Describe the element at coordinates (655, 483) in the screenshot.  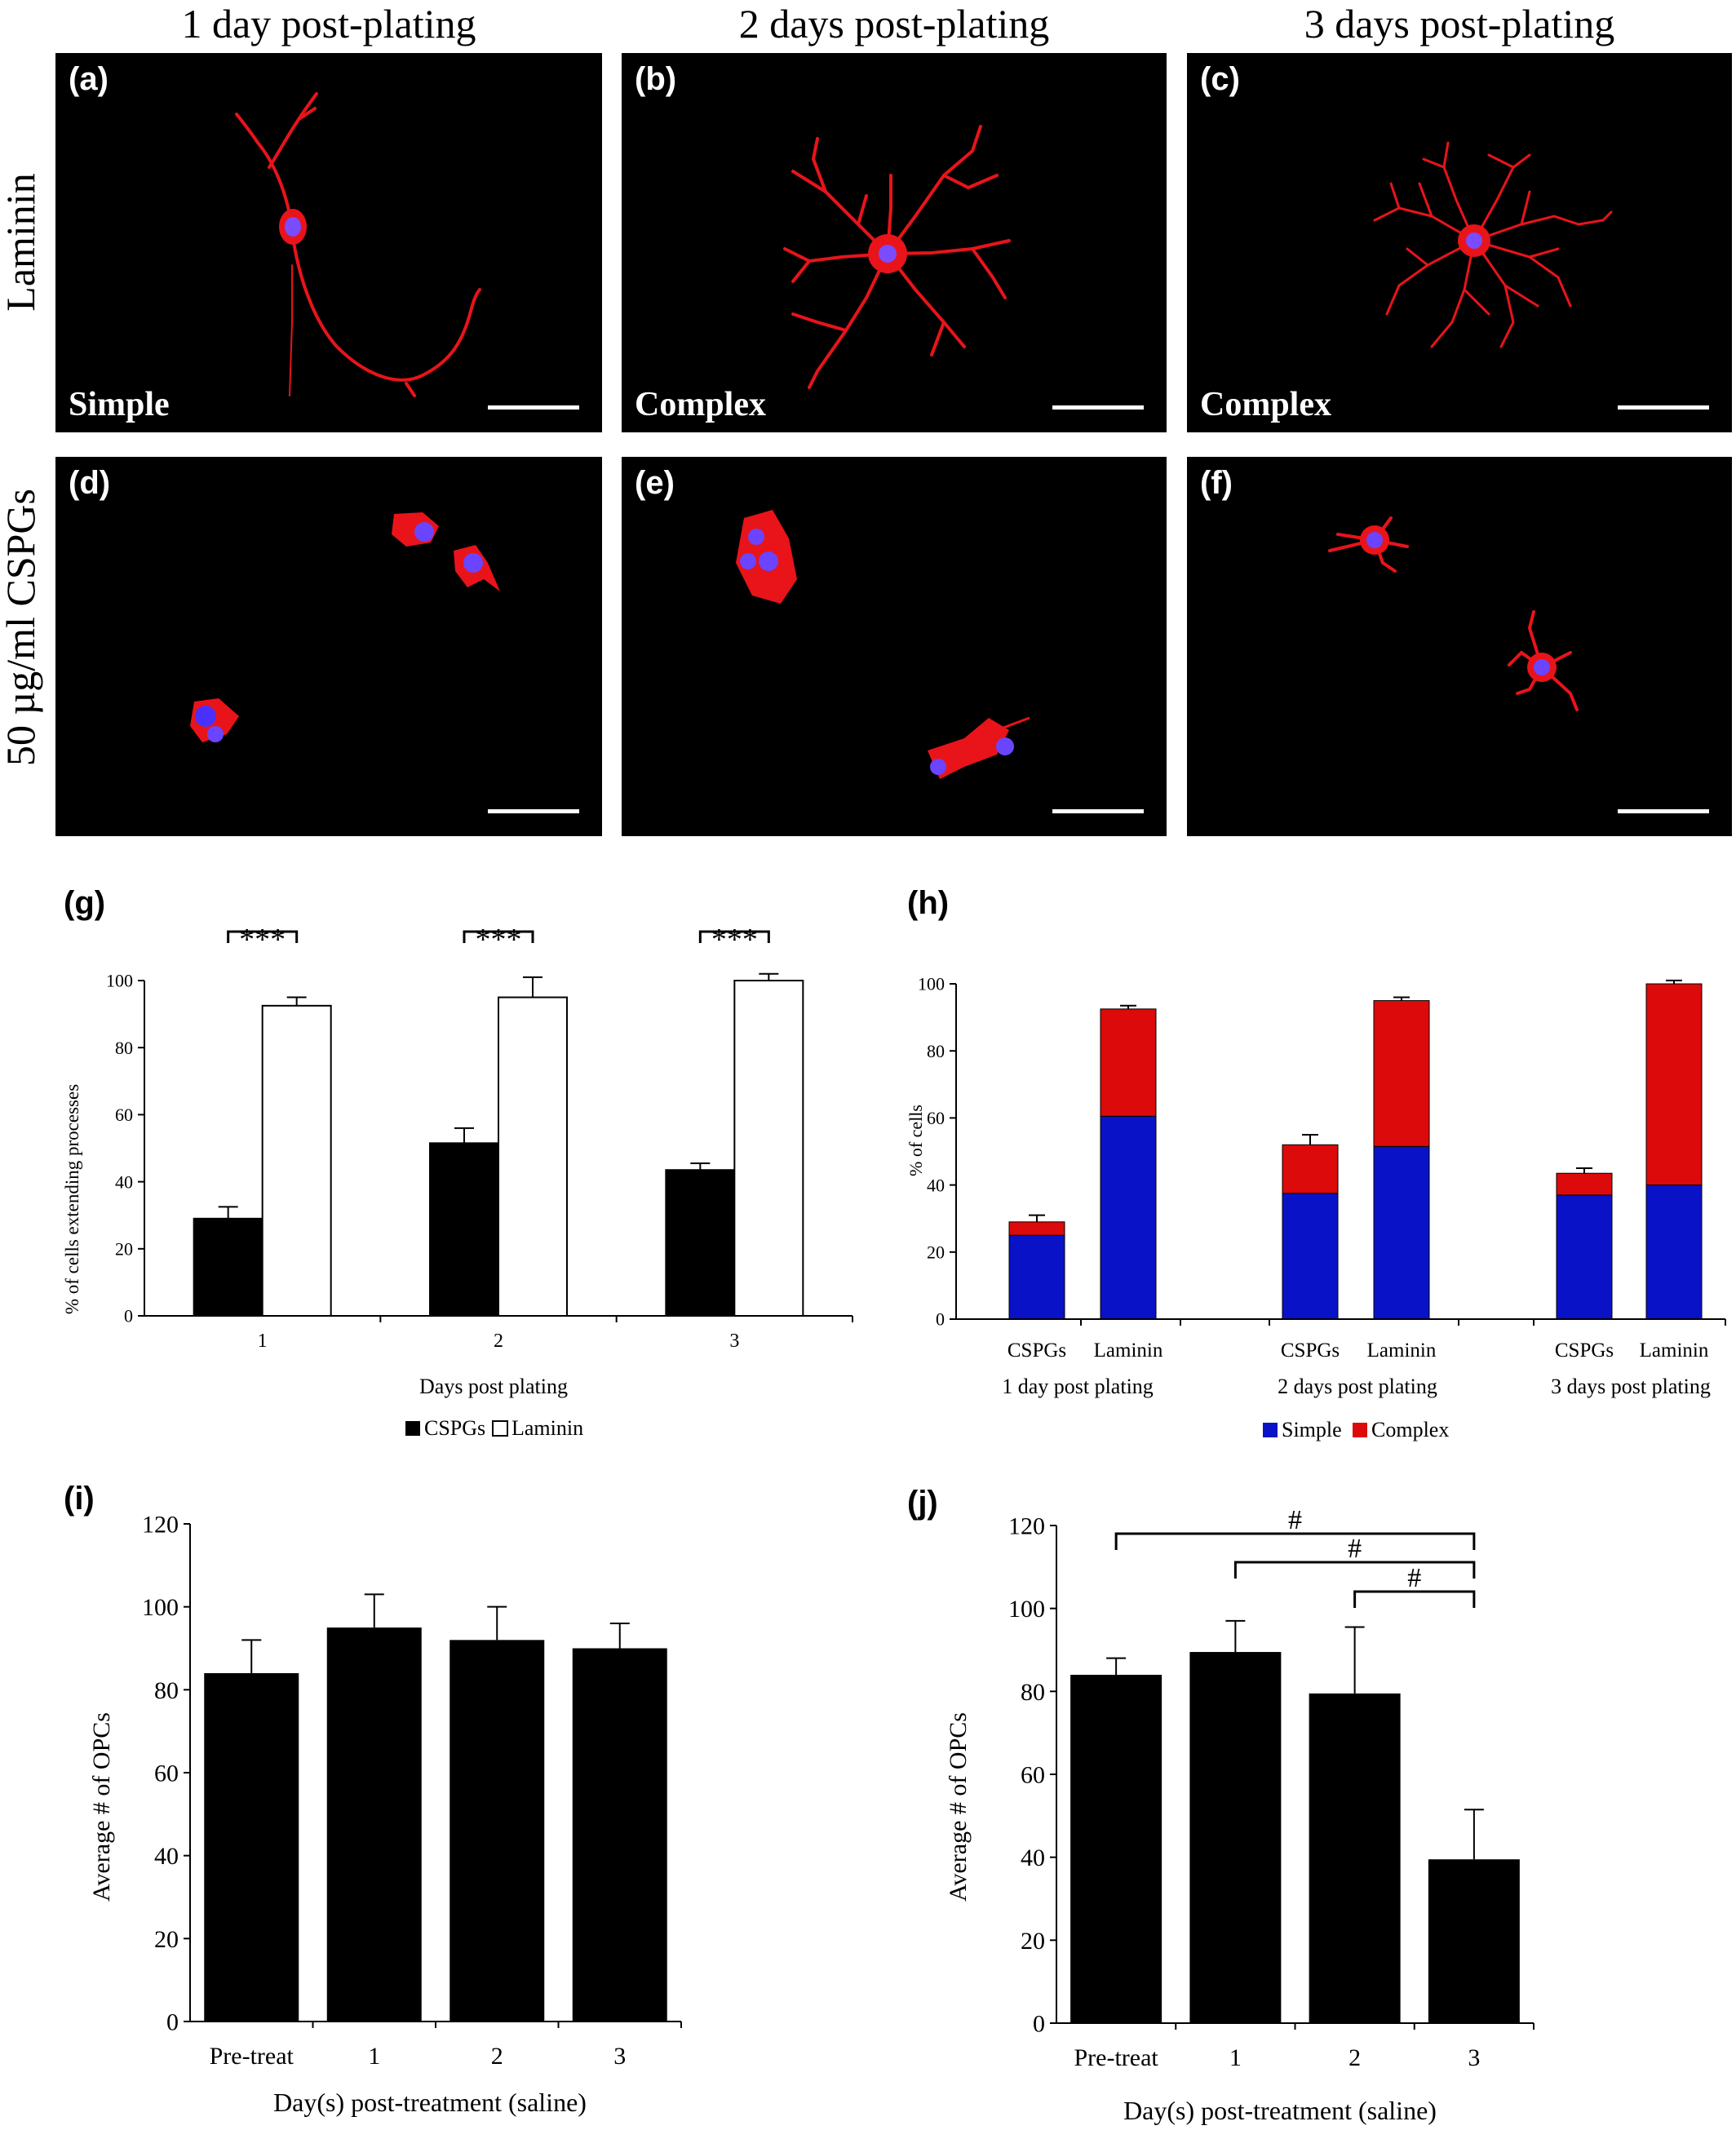
I see `panel-label: (e)` at that location.